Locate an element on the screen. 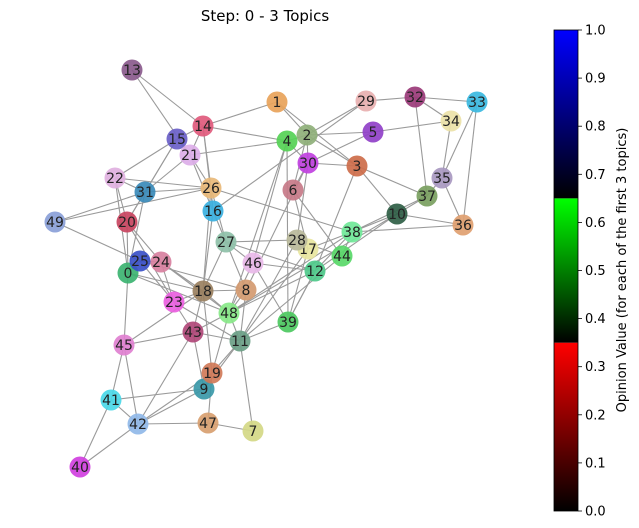 This screenshot has height=528, width=639. node-label-34: 34 is located at coordinates (451, 122).